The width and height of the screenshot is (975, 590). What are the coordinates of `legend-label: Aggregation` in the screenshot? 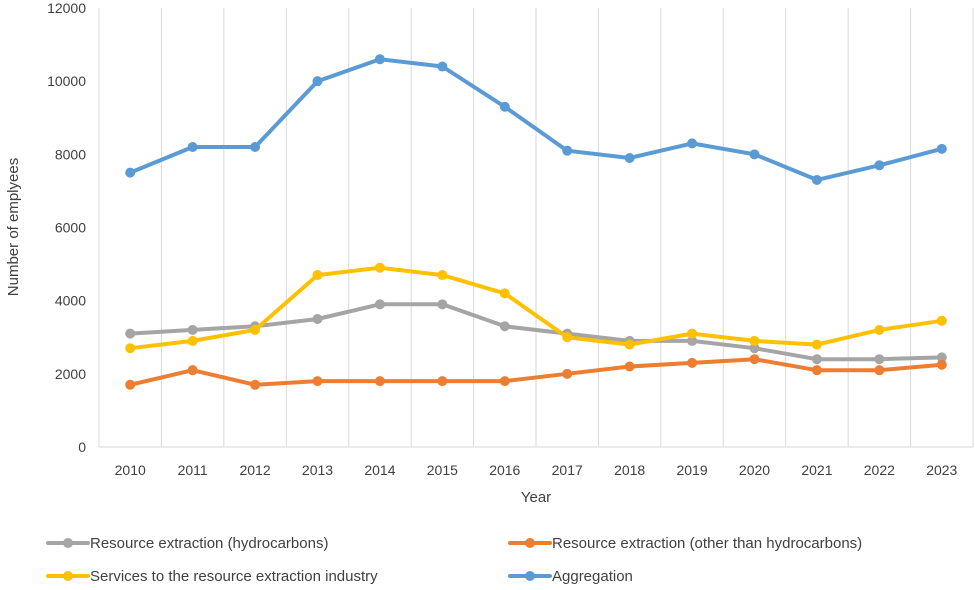 It's located at (592, 576).